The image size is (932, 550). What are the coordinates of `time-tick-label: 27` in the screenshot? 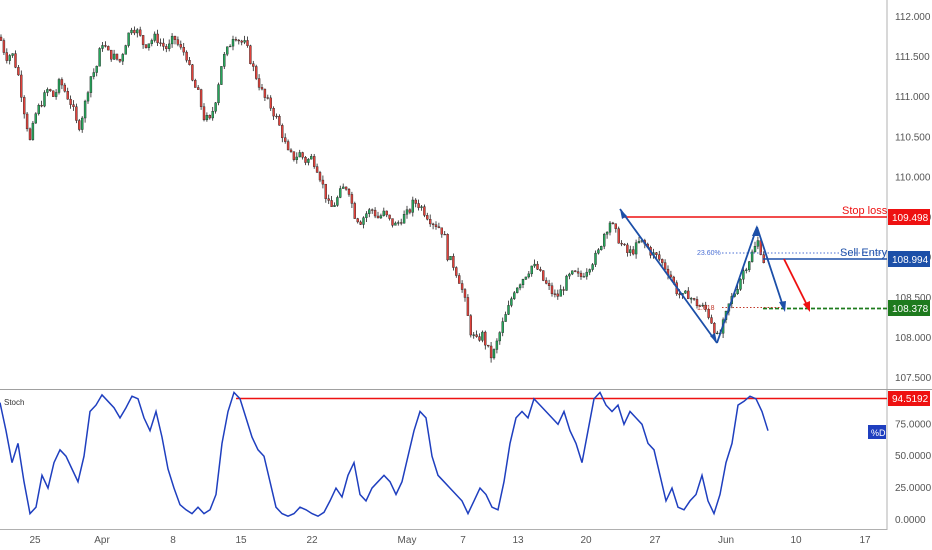 It's located at (655, 540).